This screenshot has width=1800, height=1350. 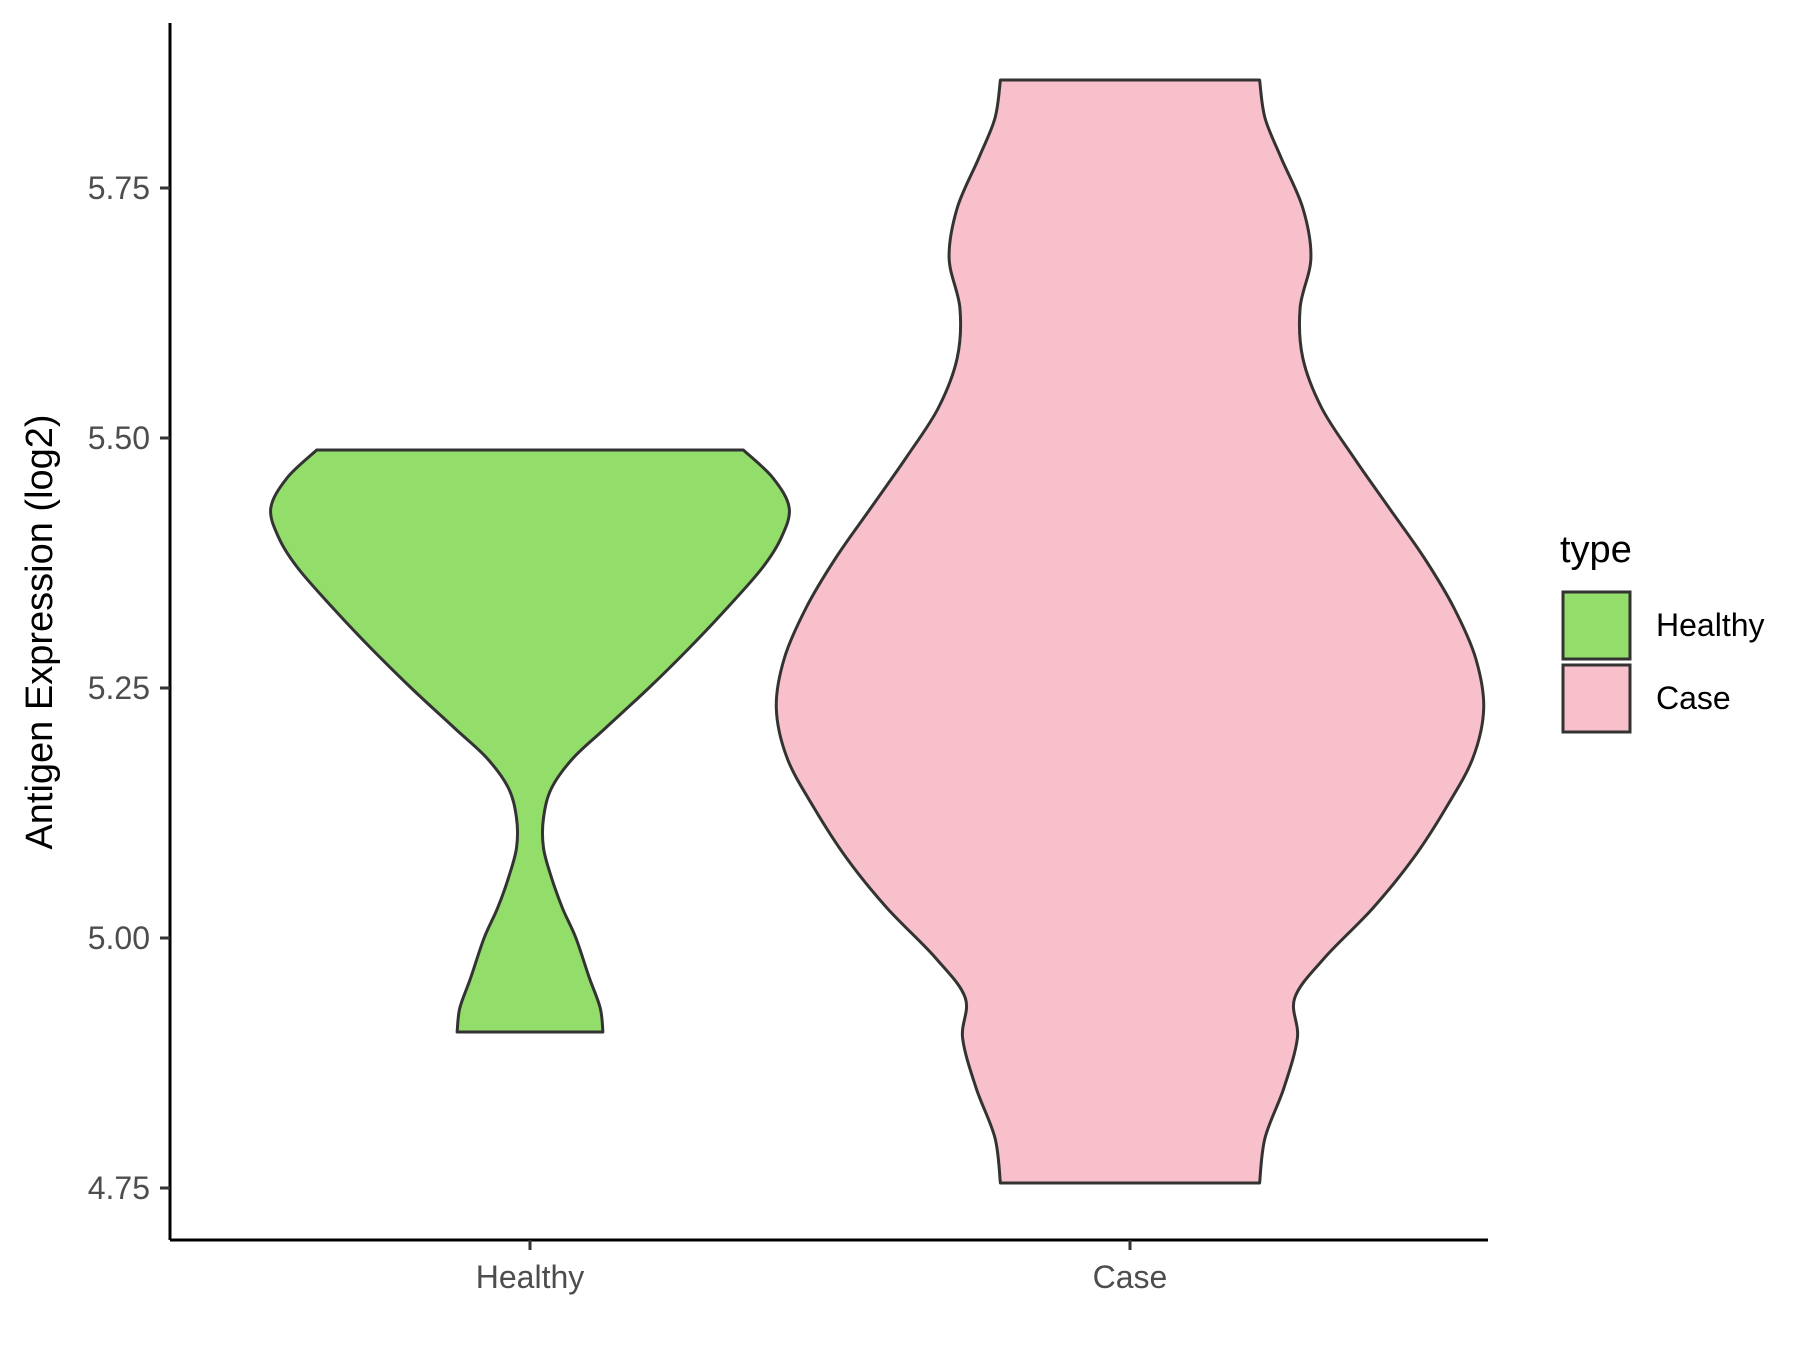 I want to click on legend-label: Healthy, so click(x=1710, y=625).